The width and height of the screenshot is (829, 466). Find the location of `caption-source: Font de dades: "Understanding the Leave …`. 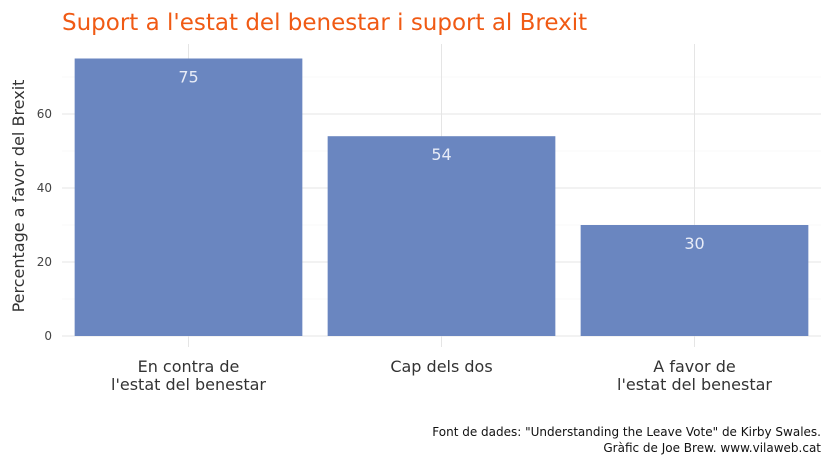

caption-source: Font de dades: "Understanding the Leave … is located at coordinates (626, 432).